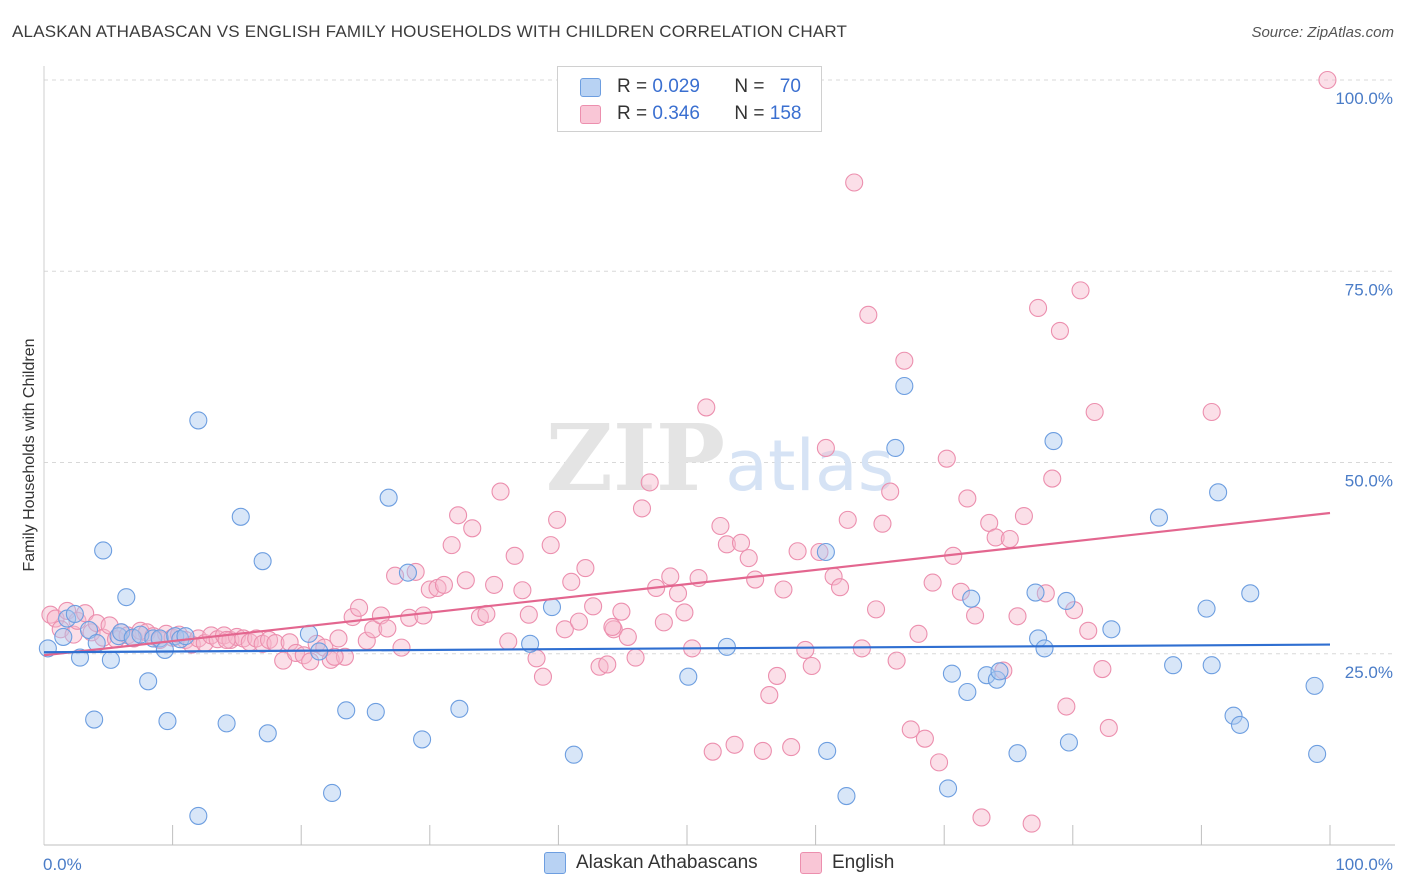  I want to click on legend-r-value: 0.346, so click(676, 113).